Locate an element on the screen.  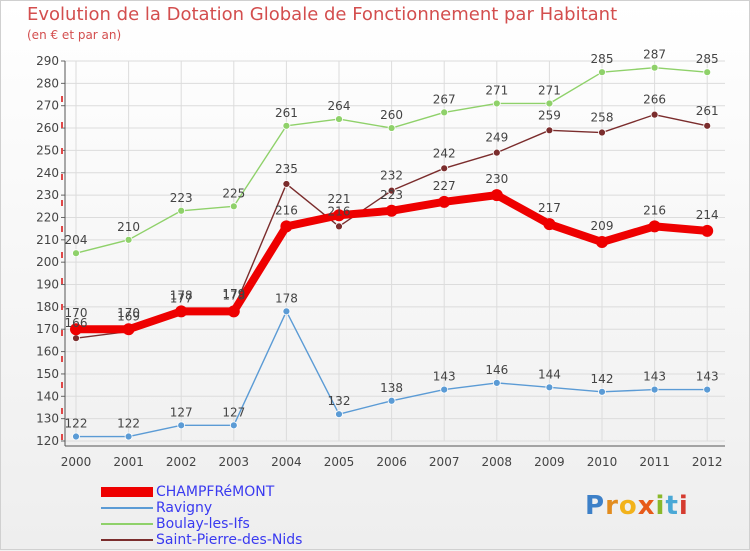
data-label: 146 is located at coordinates (496, 370).